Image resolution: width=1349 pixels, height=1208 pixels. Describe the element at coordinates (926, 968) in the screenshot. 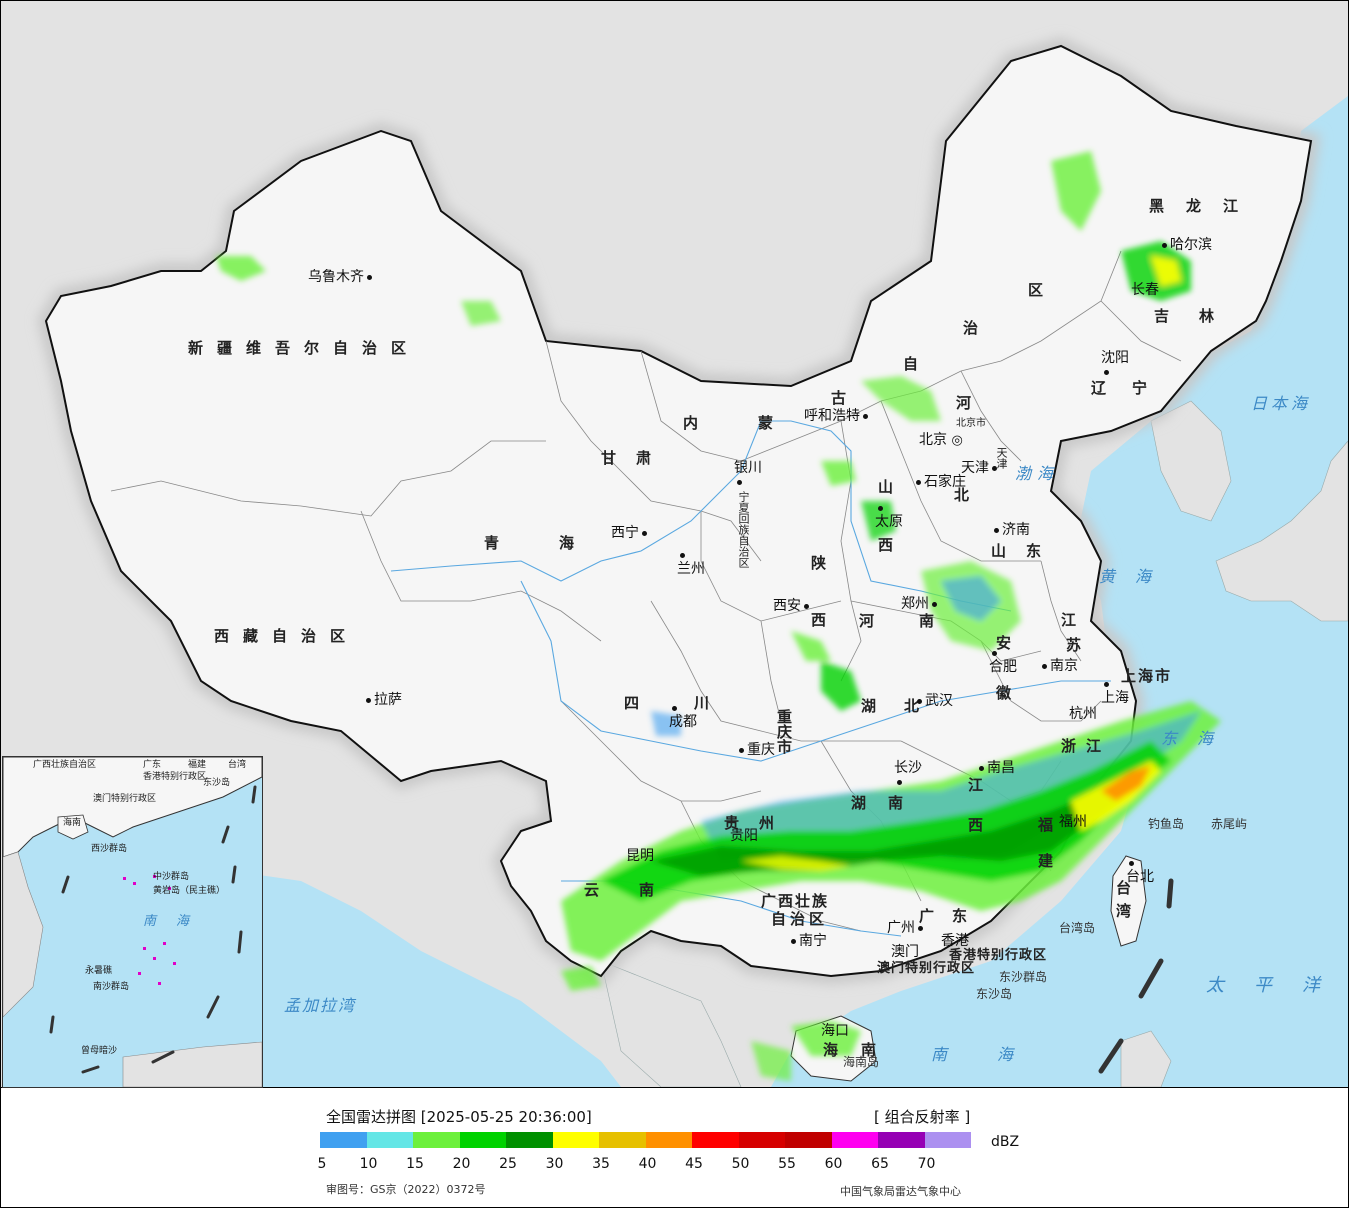

I see `label-macau: 澳门特别行政区` at that location.